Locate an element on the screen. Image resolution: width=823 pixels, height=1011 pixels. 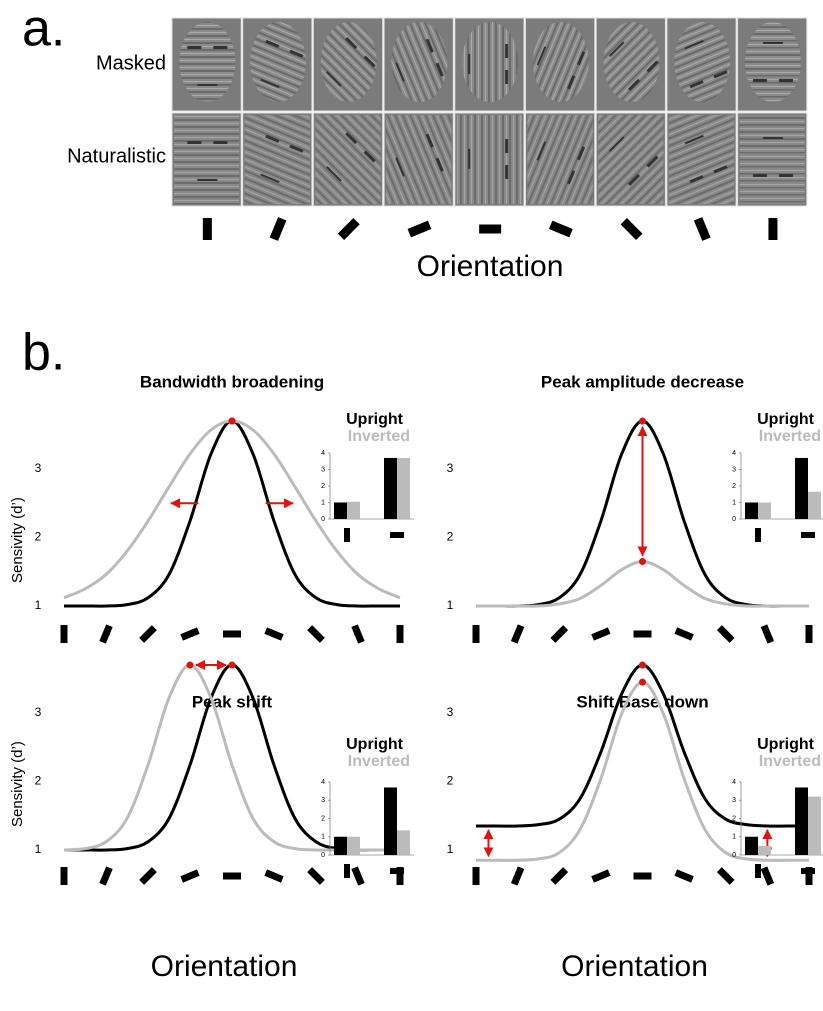
chart-title: Peak shift is located at coordinates (232, 701).